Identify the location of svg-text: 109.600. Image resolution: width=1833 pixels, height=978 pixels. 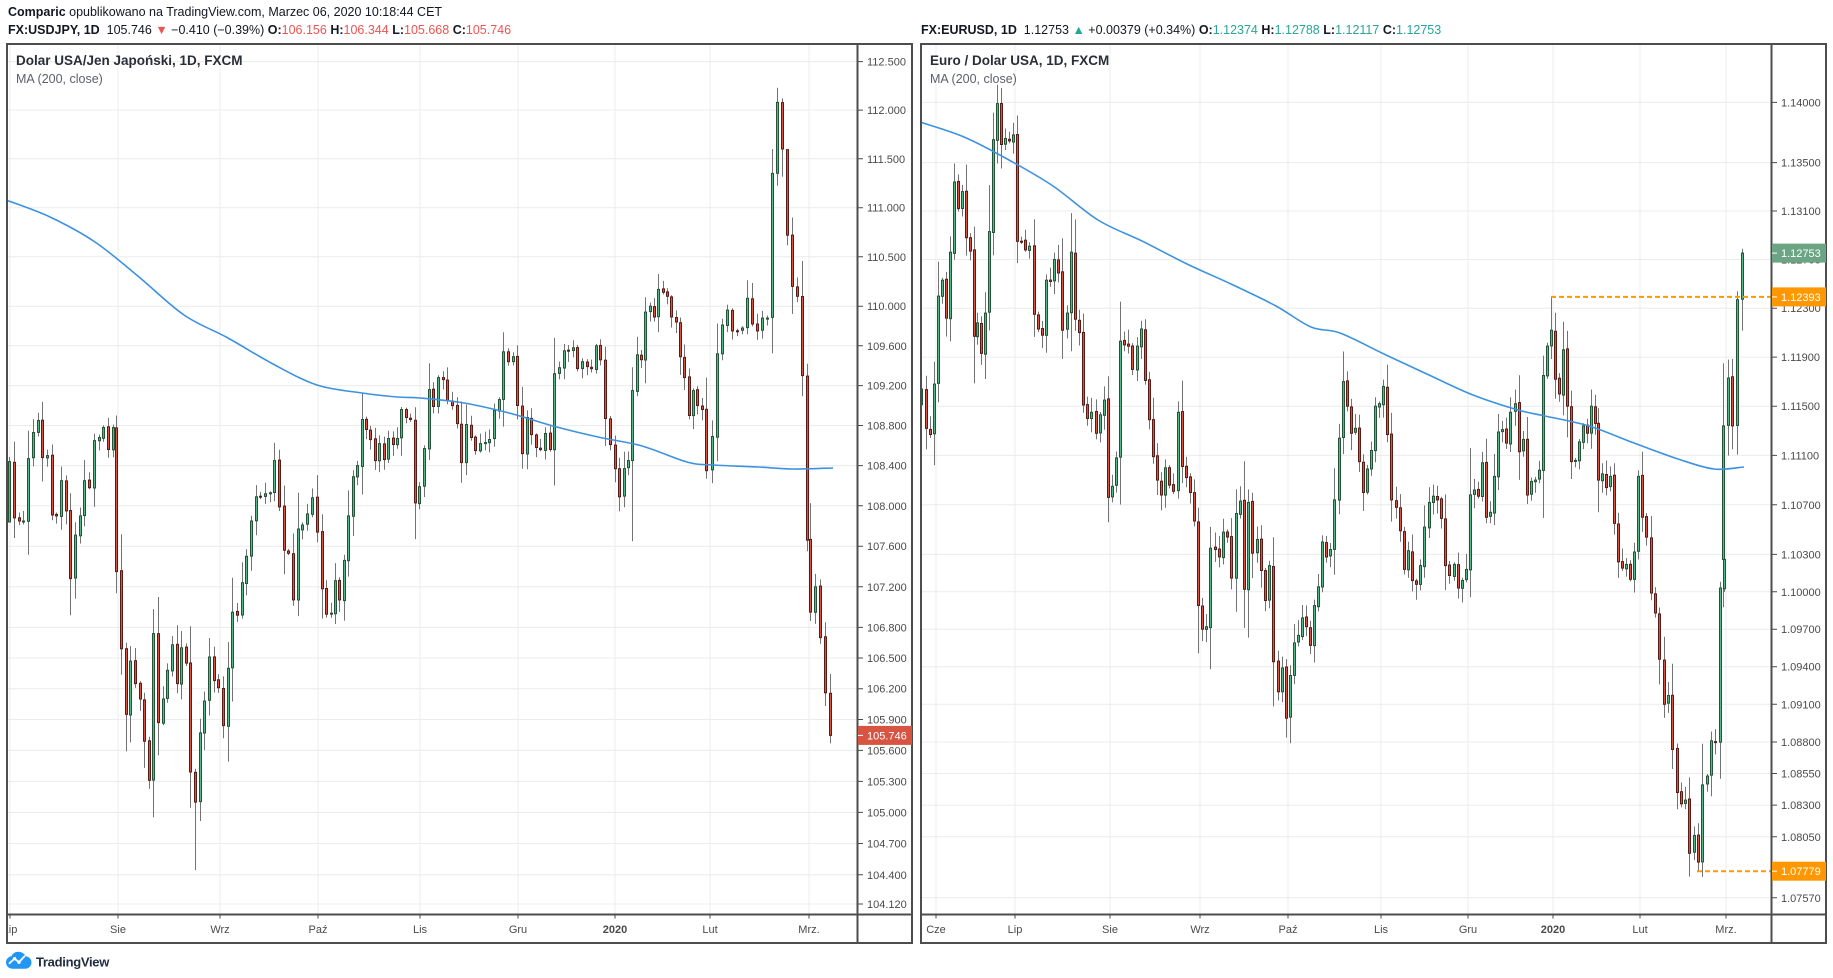
(887, 347).